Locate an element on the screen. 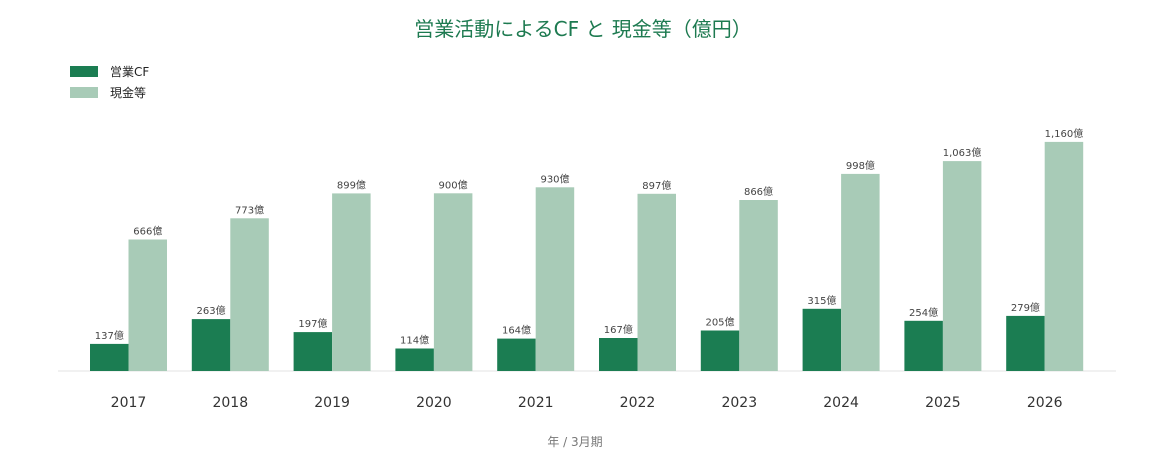 The image size is (1150, 459). bar-cash-2021 is located at coordinates (555, 279).